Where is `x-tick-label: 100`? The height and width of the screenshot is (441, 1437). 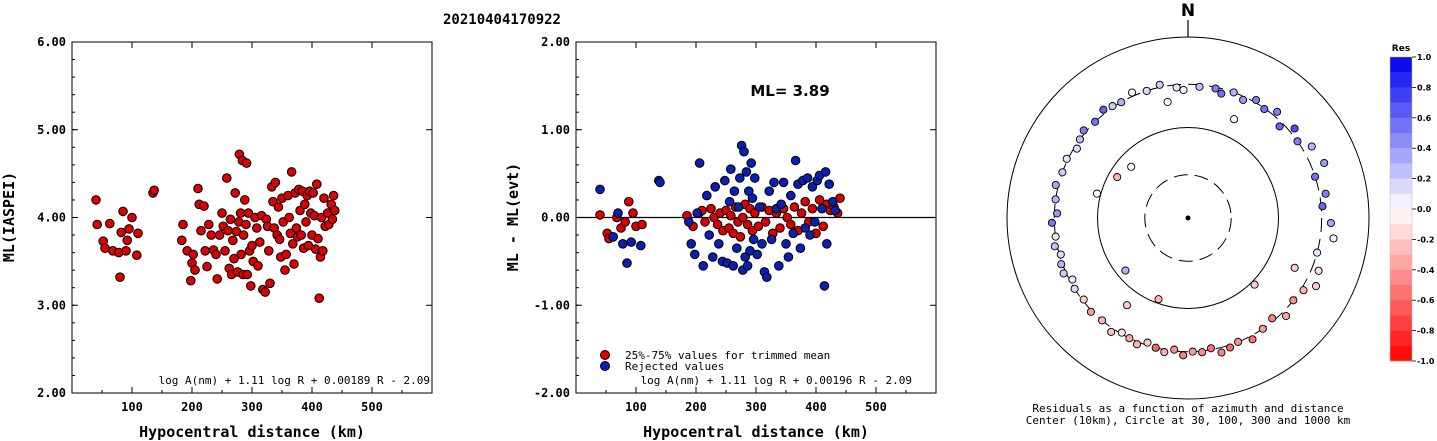
x-tick-label: 100 is located at coordinates (132, 407).